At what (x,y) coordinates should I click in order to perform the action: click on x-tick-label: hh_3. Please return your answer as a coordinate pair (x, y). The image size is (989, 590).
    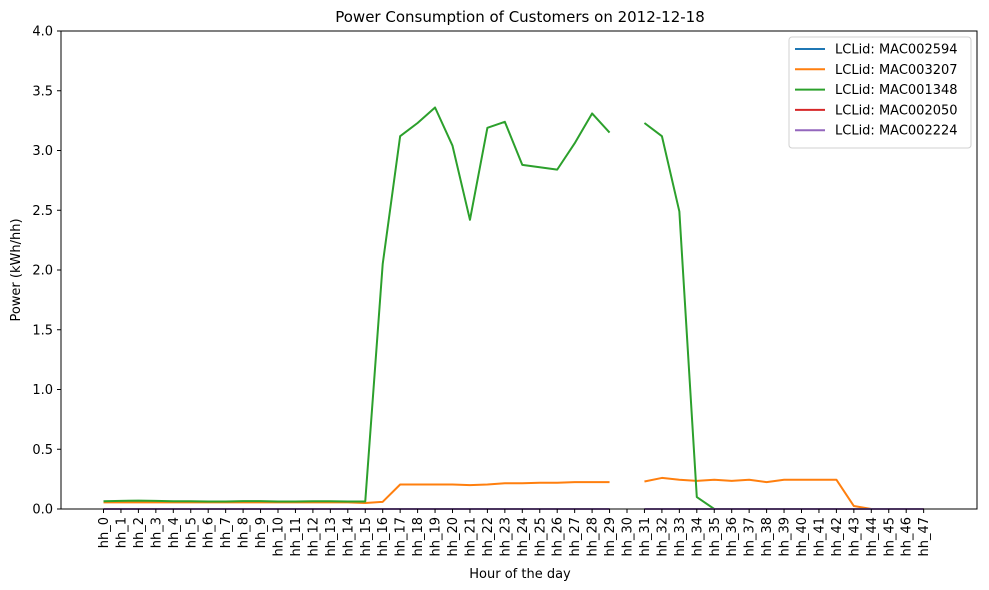
    Looking at the image, I should click on (156, 532).